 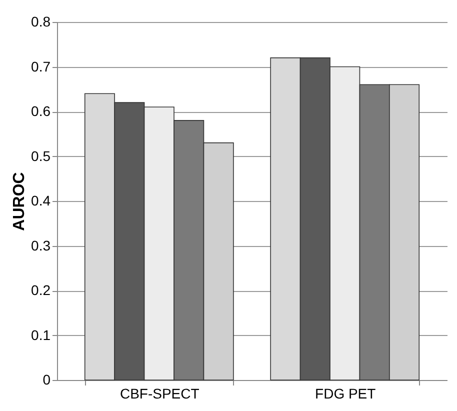 What do you see at coordinates (46, 380) in the screenshot?
I see `y-tick-label: 0` at bounding box center [46, 380].